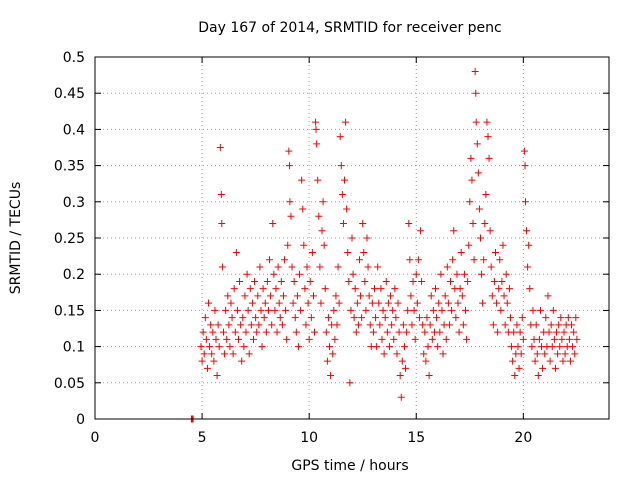 This screenshot has width=640, height=480. I want to click on y-tick-label: 0.05, so click(69, 384).